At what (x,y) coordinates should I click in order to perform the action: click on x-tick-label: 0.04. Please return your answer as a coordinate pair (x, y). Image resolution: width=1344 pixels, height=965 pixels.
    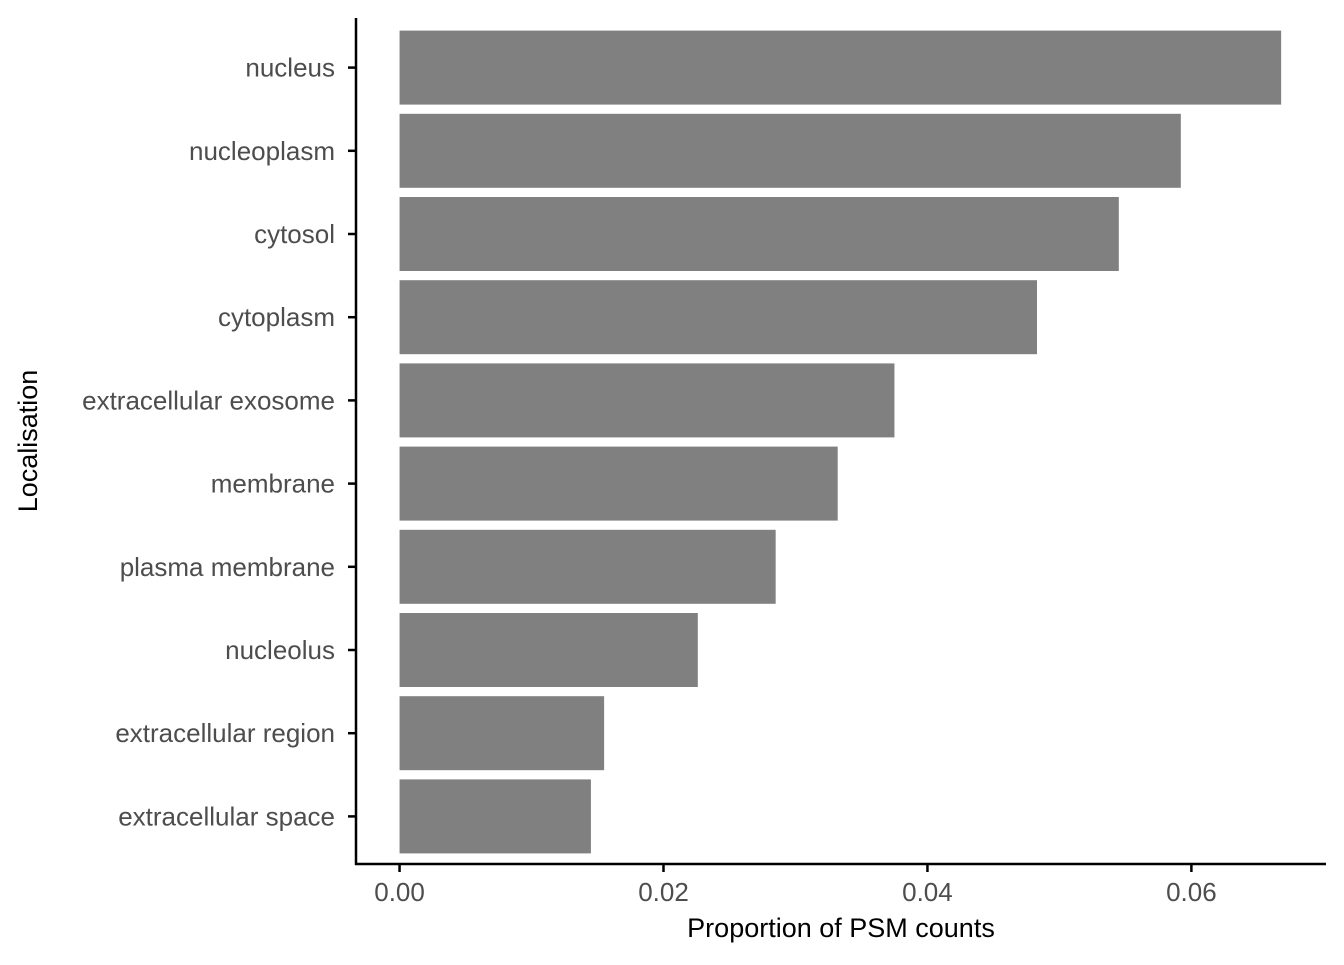
    Looking at the image, I should click on (927, 892).